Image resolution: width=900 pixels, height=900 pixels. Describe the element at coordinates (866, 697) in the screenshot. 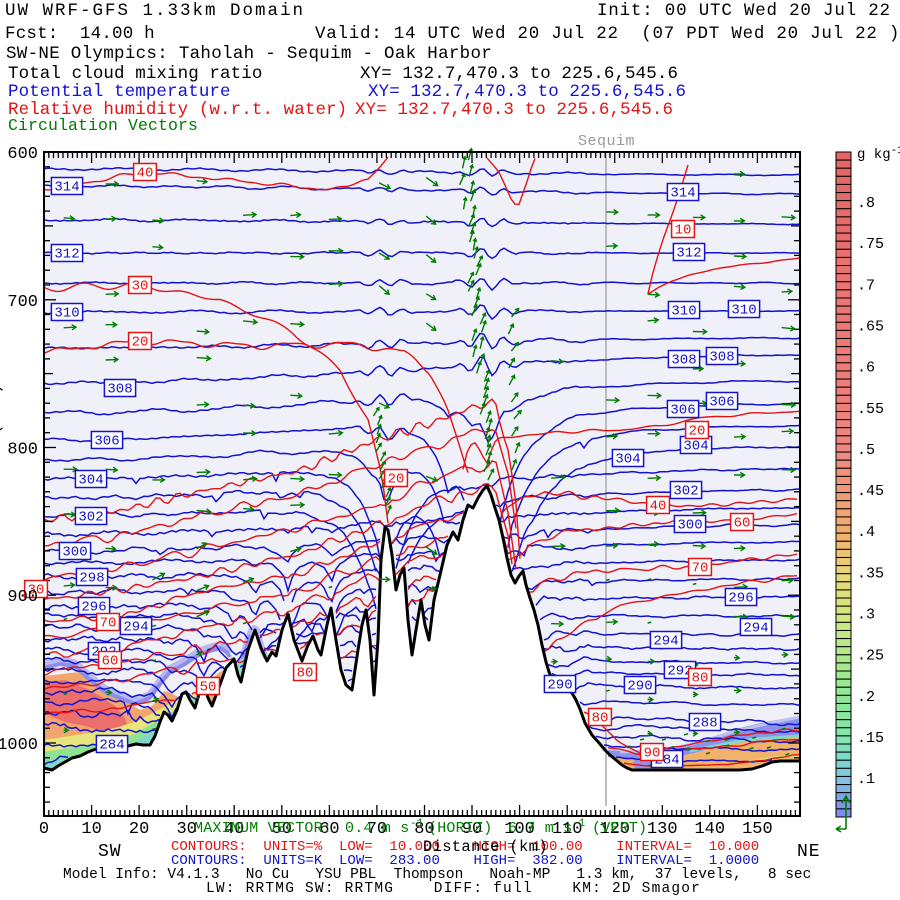

I see `svg-text: .2` at that location.